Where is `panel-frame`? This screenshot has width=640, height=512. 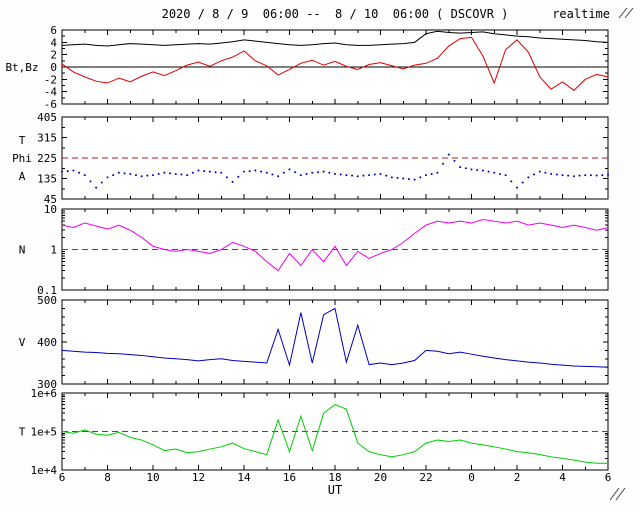
panel-frame is located at coordinates (335, 342).